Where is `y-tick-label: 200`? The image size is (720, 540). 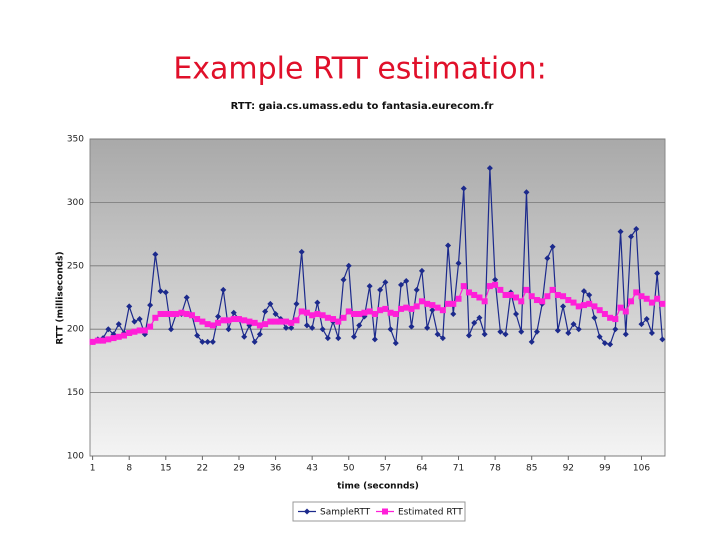
y-tick-label: 200 is located at coordinates (75, 330).